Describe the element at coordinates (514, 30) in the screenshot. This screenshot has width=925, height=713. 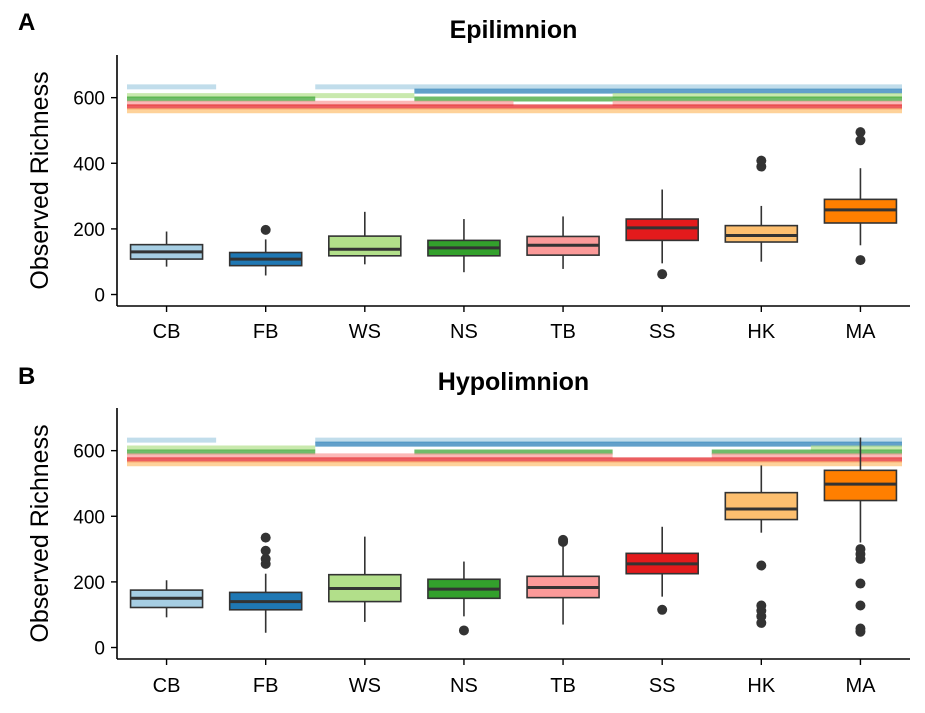
I see `panel-title: Epilimnion` at that location.